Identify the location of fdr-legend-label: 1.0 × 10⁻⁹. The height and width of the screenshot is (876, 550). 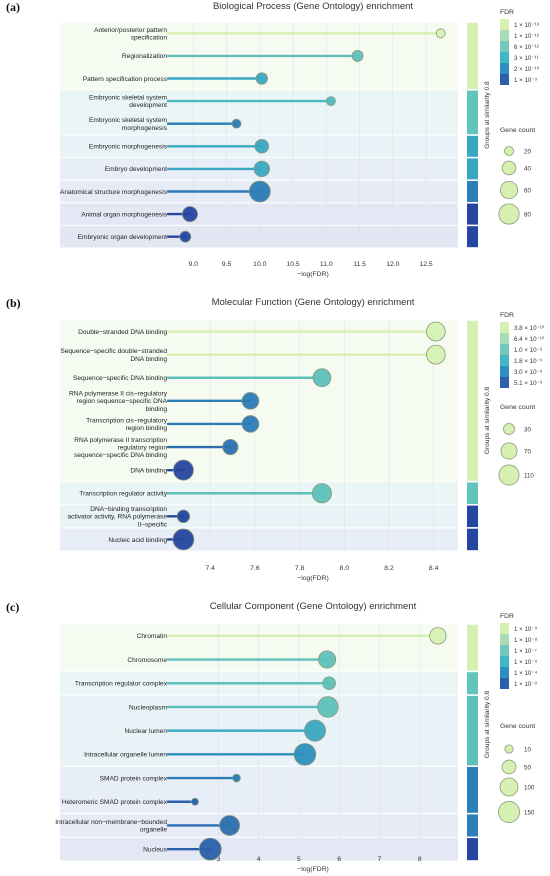
(528, 350).